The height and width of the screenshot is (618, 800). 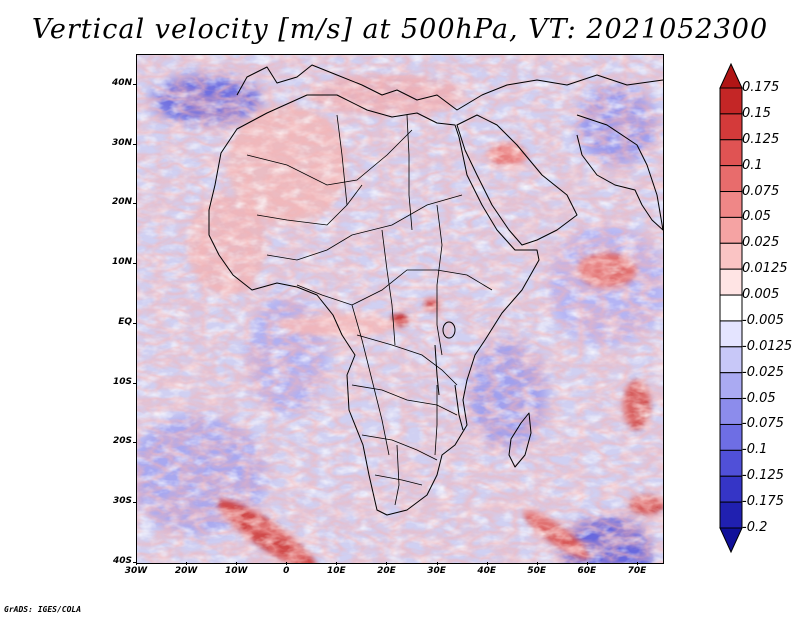 I want to click on colorbar-level-label: -0.025, so click(x=763, y=372).